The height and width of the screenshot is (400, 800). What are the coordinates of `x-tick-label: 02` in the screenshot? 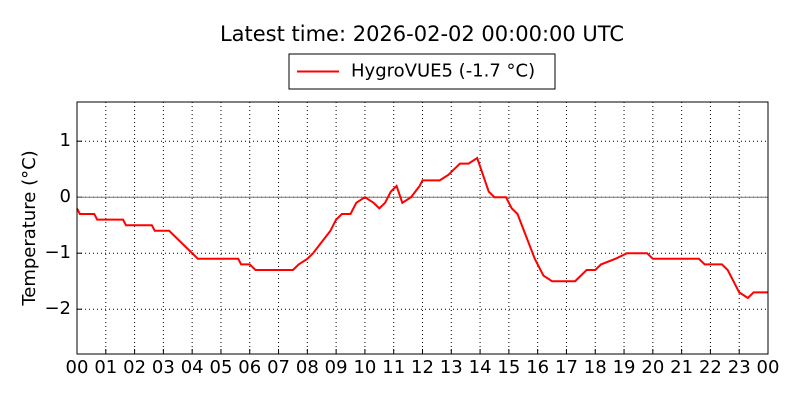 It's located at (134, 367).